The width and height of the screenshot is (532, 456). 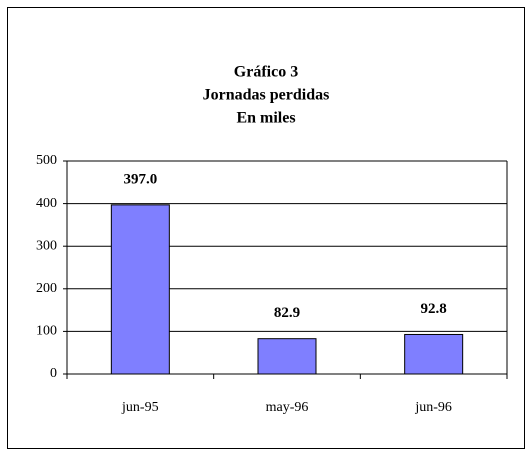 I want to click on chart-title: Gráfico 3, so click(x=266, y=72).